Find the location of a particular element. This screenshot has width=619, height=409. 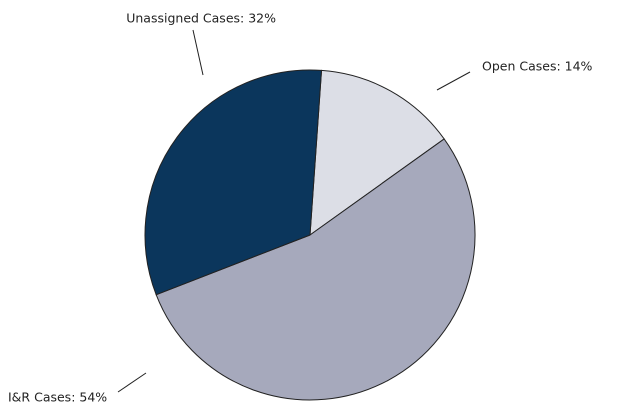

slice-label: Unassigned Cases: 32% is located at coordinates (201, 18).